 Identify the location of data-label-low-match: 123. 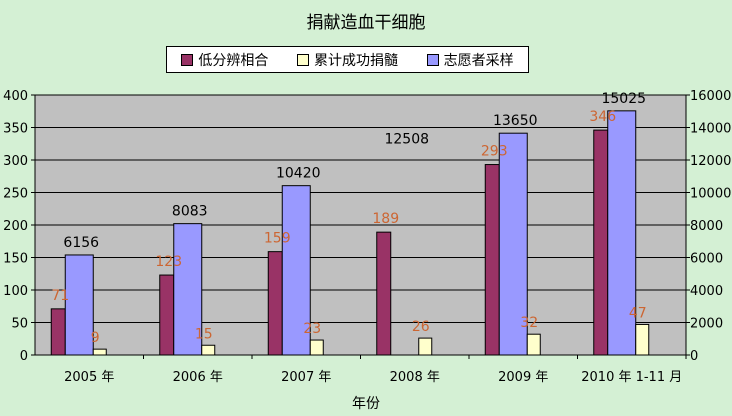
(168, 262).